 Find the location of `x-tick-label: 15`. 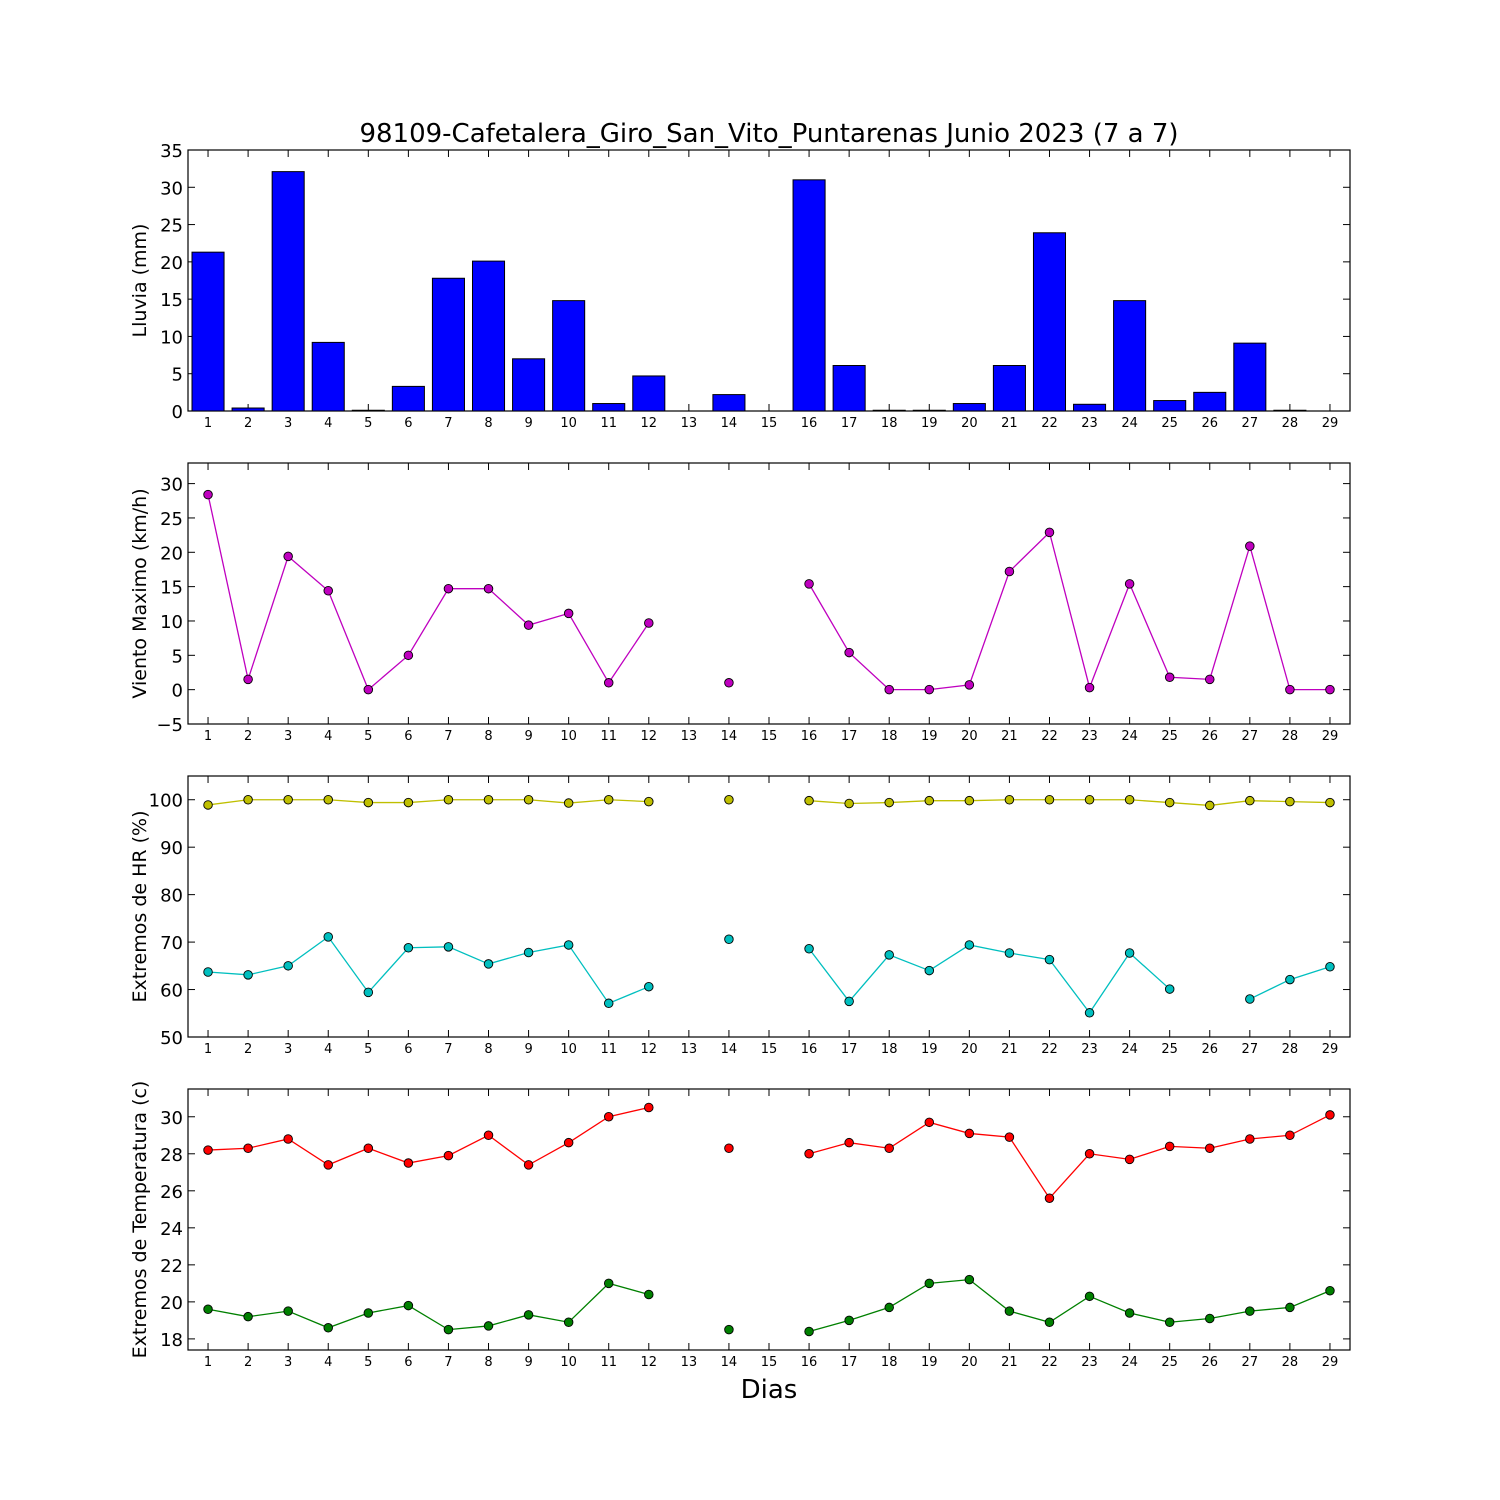

x-tick-label: 15 is located at coordinates (769, 736).